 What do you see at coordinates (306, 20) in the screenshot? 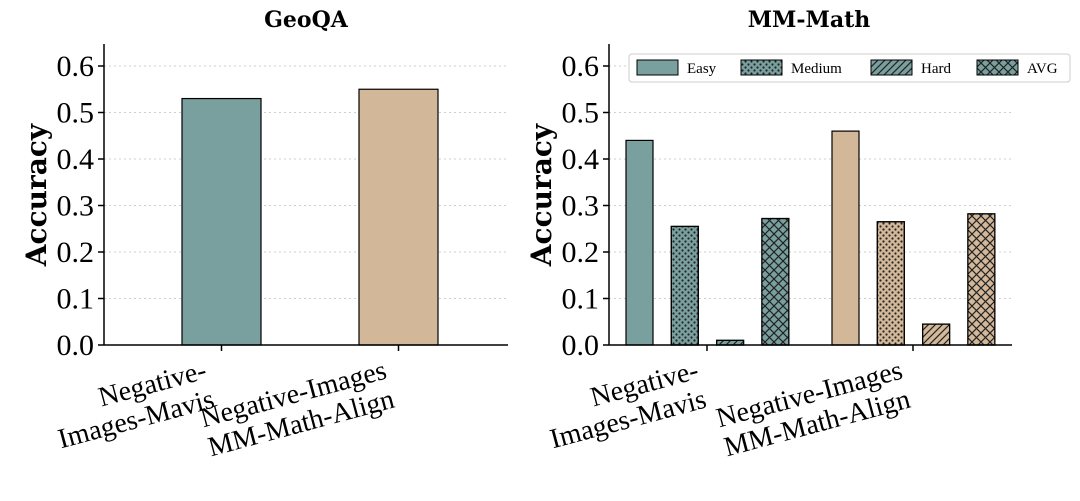
I see `geoqa-title: GeoQA` at bounding box center [306, 20].